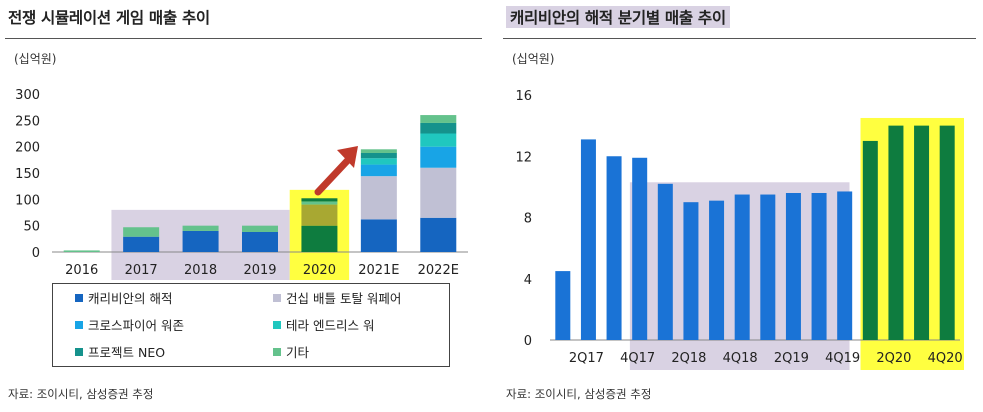 This screenshot has height=412, width=983. I want to click on legend-item: 캐리비안의 해적, so click(123, 297).